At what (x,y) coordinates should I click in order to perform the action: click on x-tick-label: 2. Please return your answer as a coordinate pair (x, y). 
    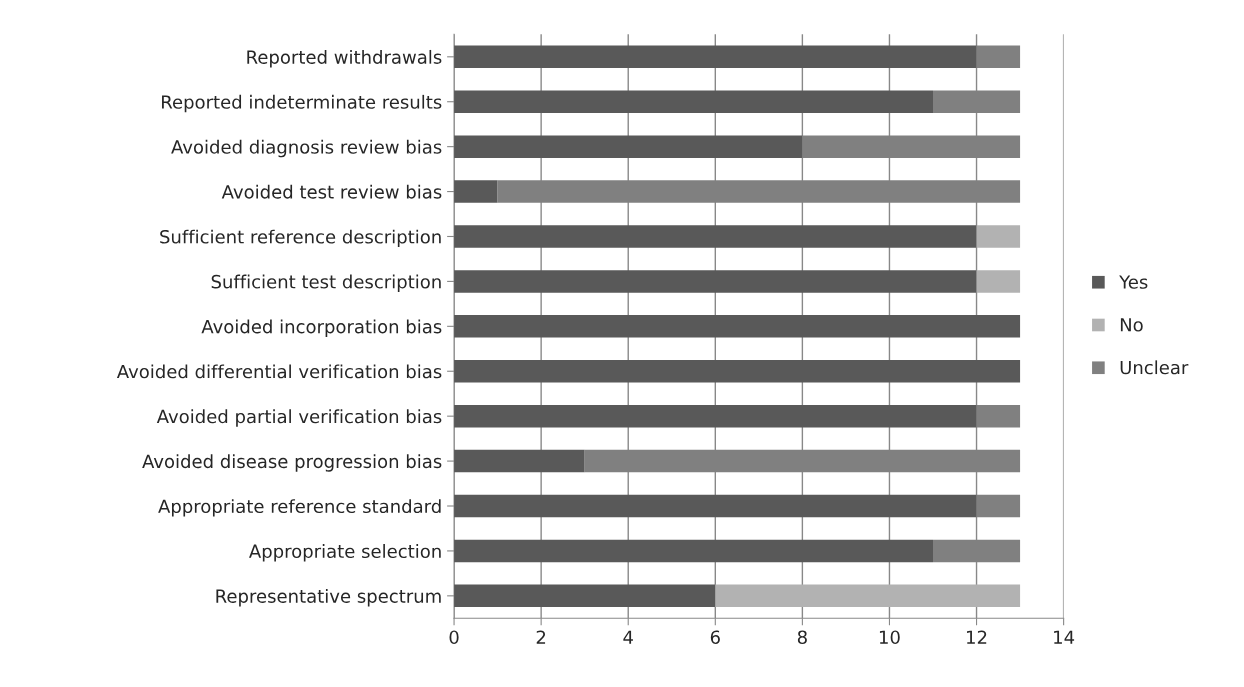
    Looking at the image, I should click on (541, 637).